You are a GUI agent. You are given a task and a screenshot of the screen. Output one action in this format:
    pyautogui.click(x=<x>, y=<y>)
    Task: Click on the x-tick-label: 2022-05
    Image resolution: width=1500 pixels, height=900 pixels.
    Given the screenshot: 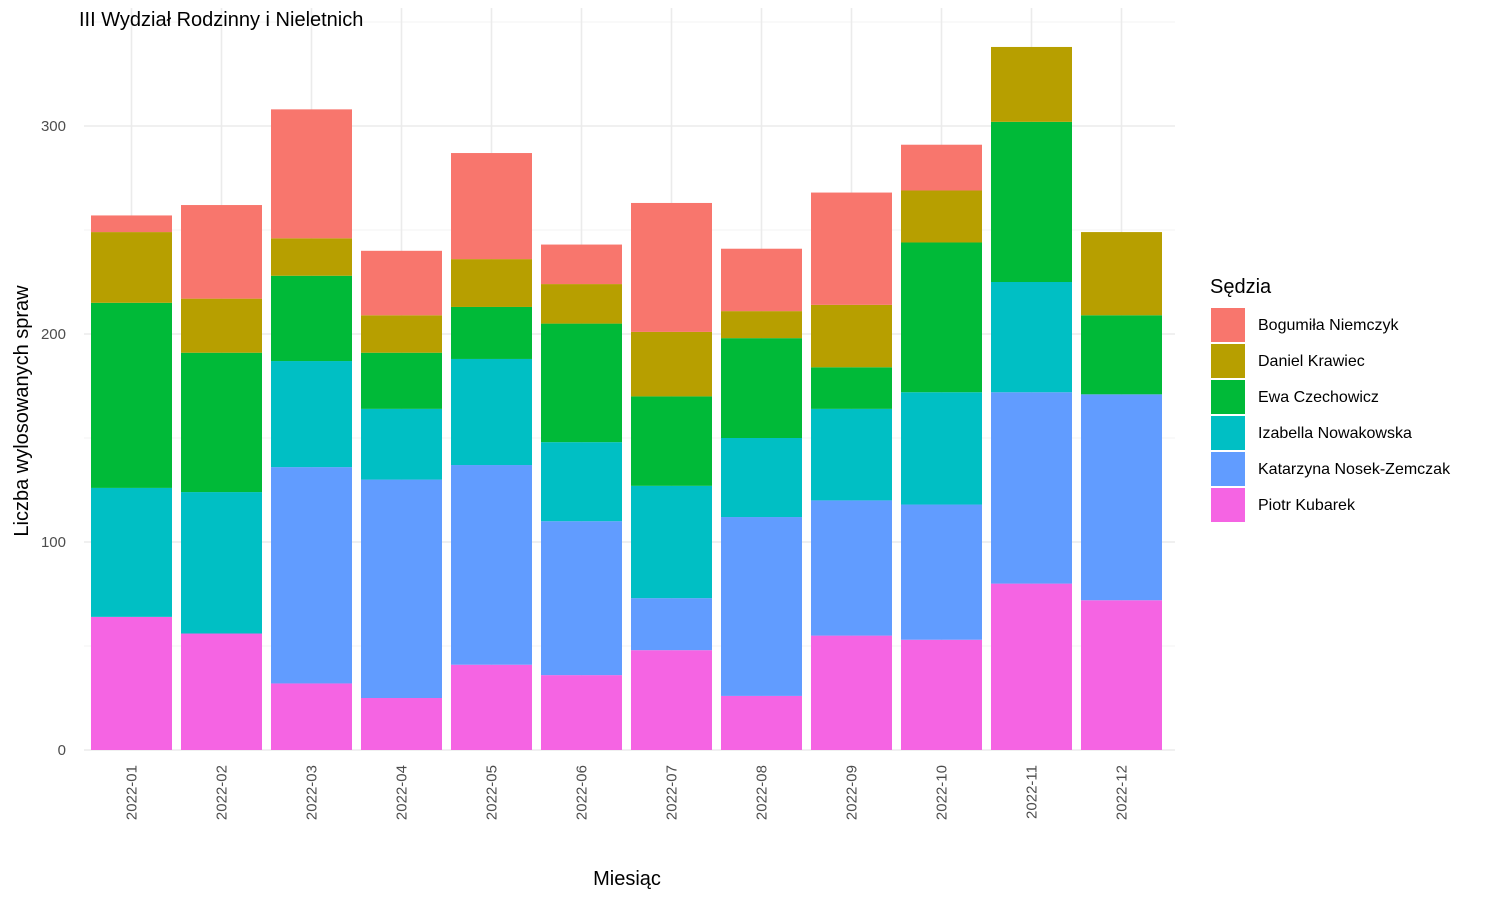 What is the action you would take?
    pyautogui.click(x=492, y=792)
    